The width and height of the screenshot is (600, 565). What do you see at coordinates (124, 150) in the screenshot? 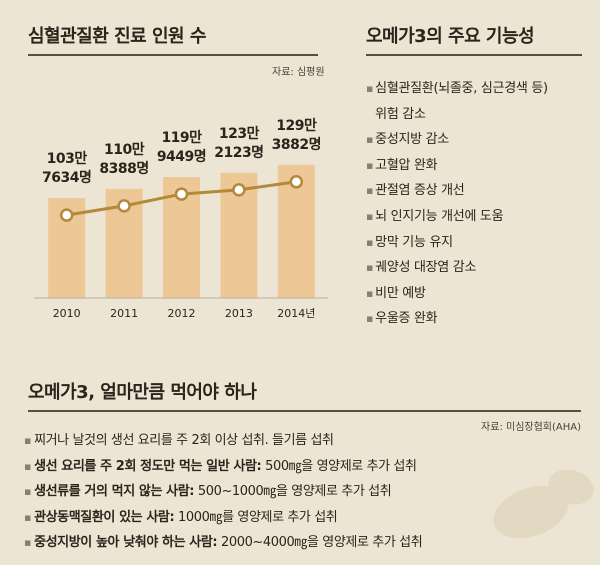
I see `data-label: 110만` at bounding box center [124, 150].